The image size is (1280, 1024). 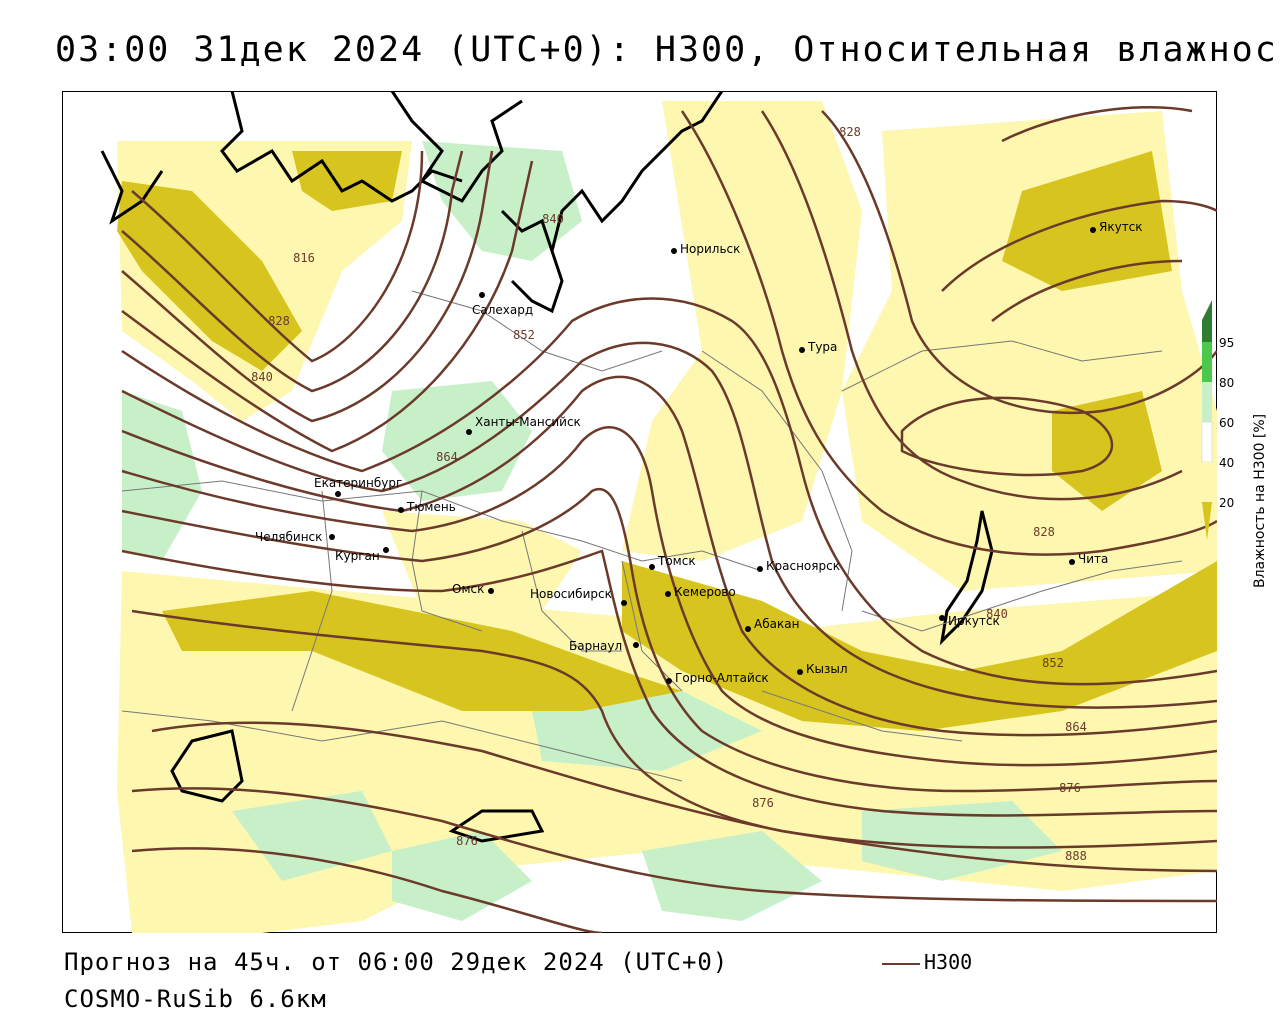 I want to click on city-yekaterinburg: Екатеринбург, so click(x=358, y=486).